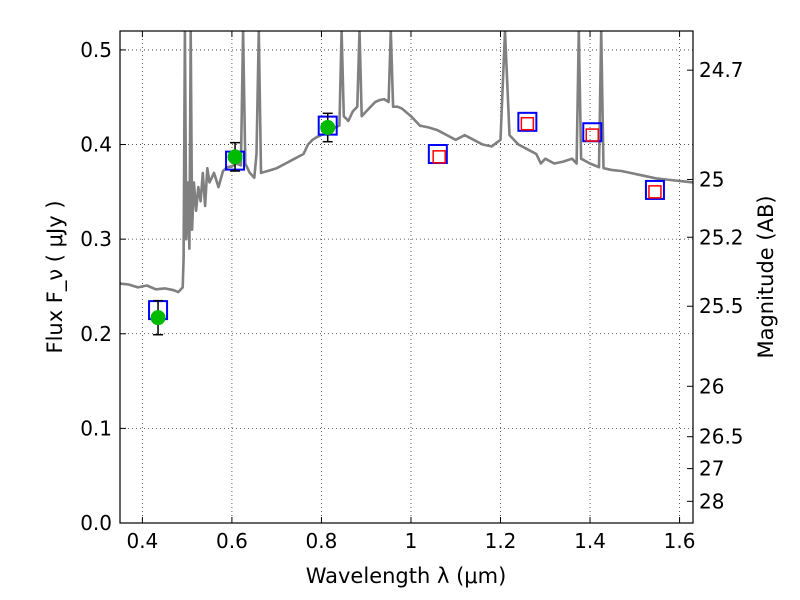 Image resolution: width=800 pixels, height=600 pixels. What do you see at coordinates (96, 428) in the screenshot?
I see `y-tick-label: 0.1` at bounding box center [96, 428].